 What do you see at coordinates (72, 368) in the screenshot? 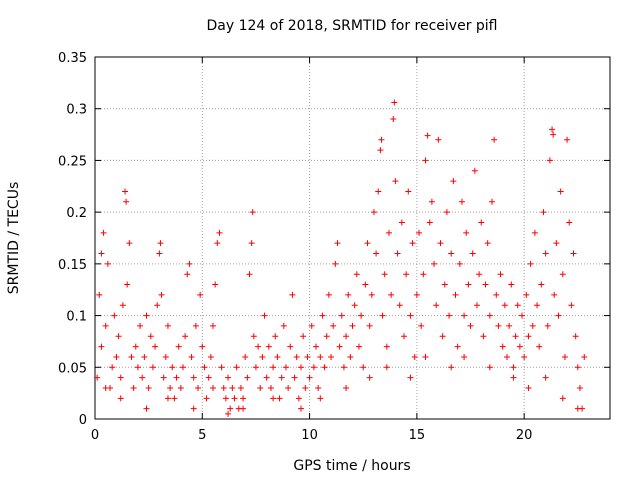
I see `y-tick-label: 0.05` at bounding box center [72, 368].